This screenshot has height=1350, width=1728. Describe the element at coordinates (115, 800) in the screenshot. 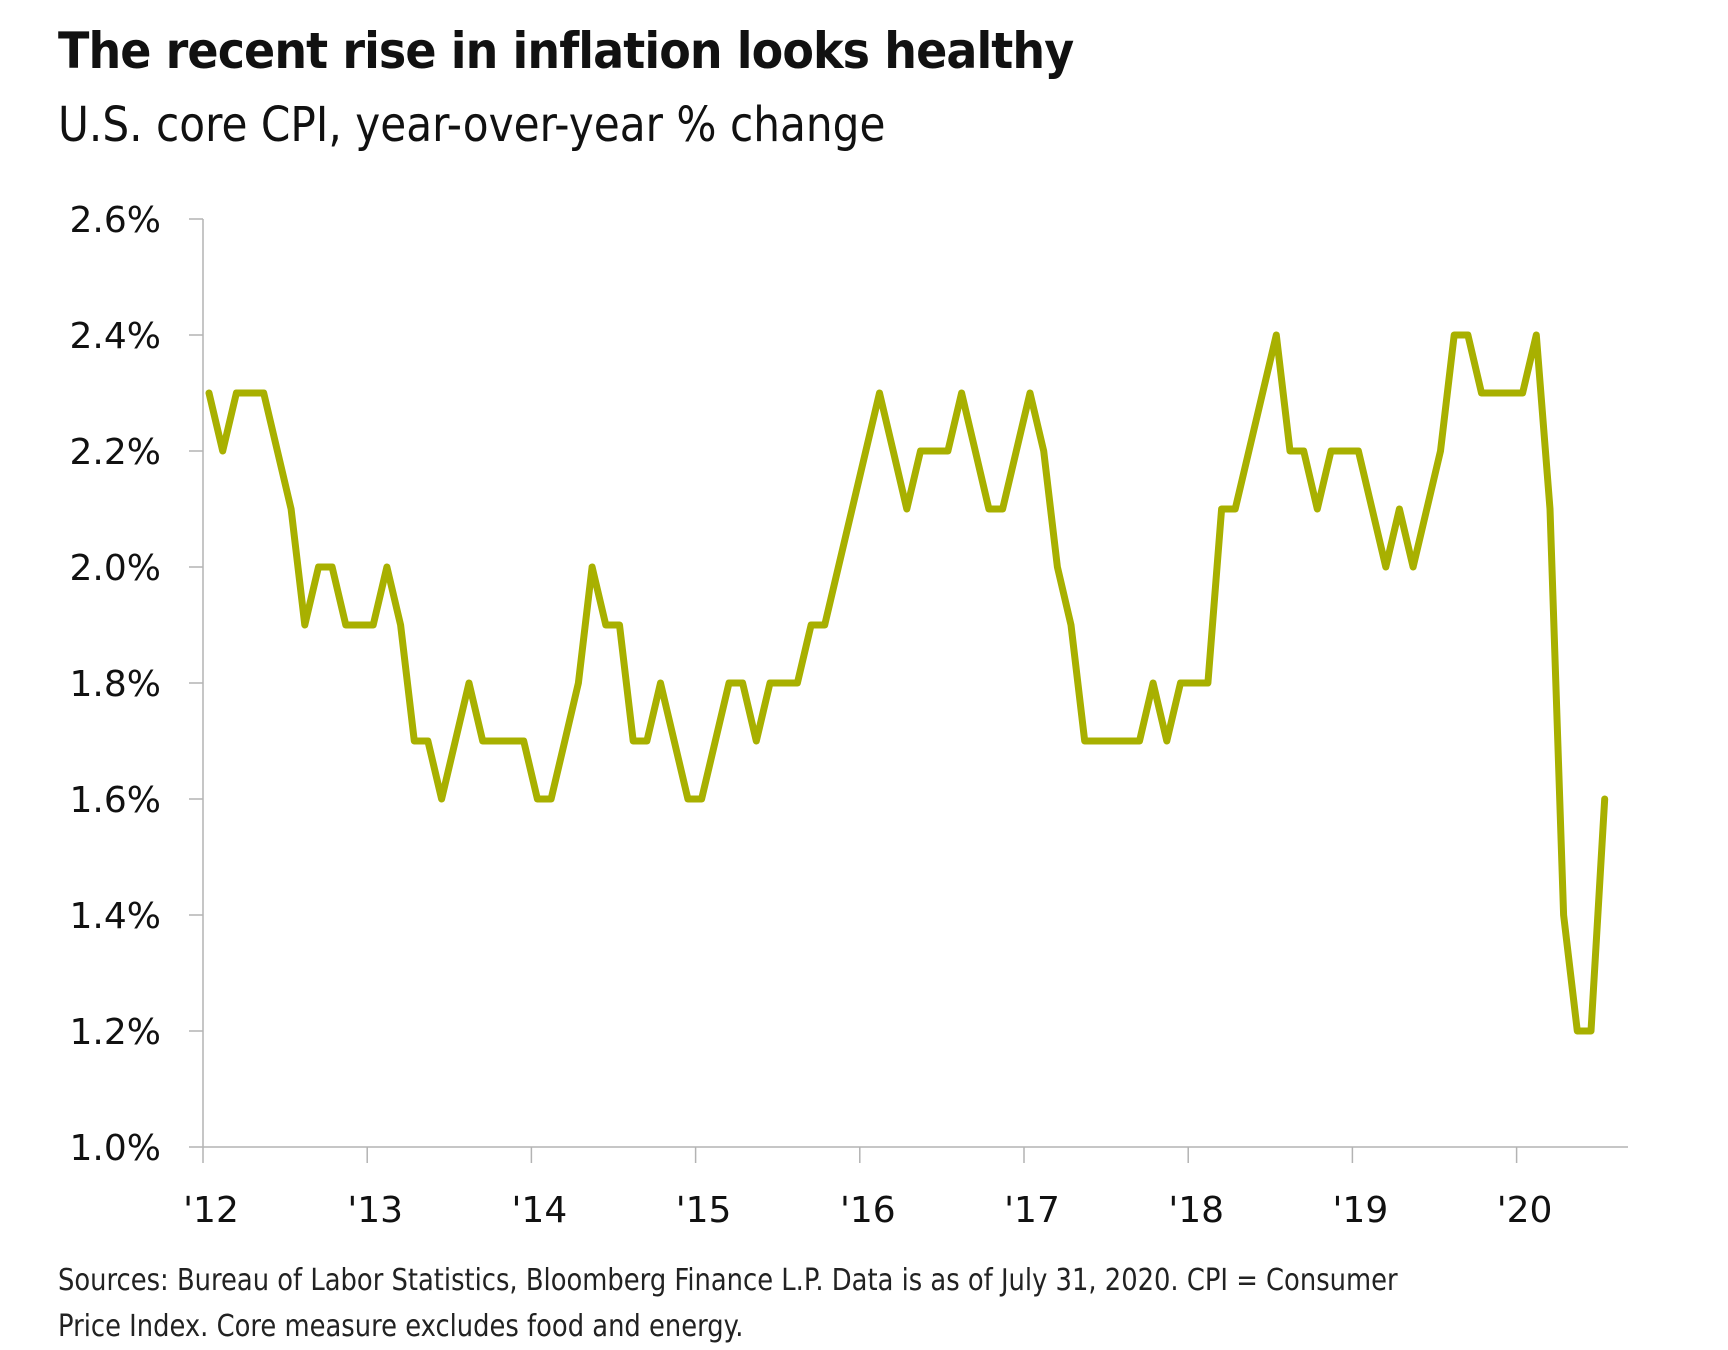

I see `y-tick-label: 1.6%` at that location.